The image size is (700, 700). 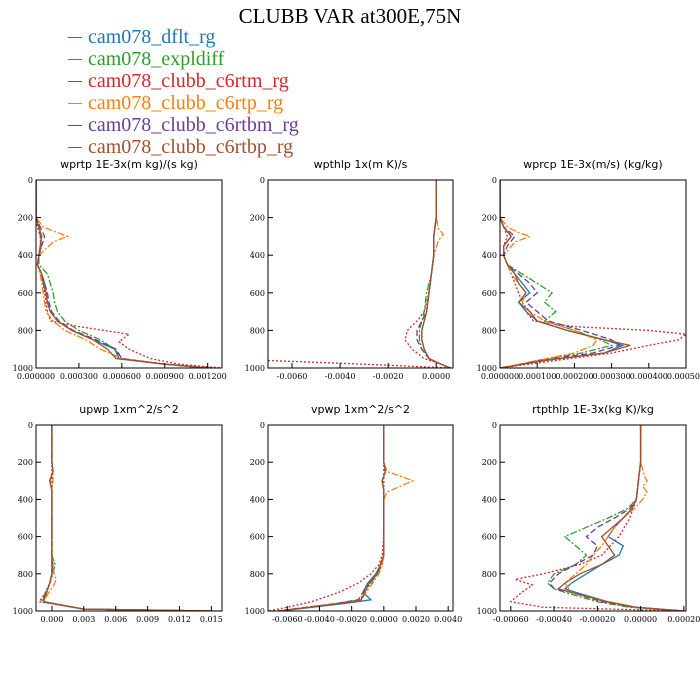 I want to click on x-tick-label: 0.015, so click(x=211, y=619).